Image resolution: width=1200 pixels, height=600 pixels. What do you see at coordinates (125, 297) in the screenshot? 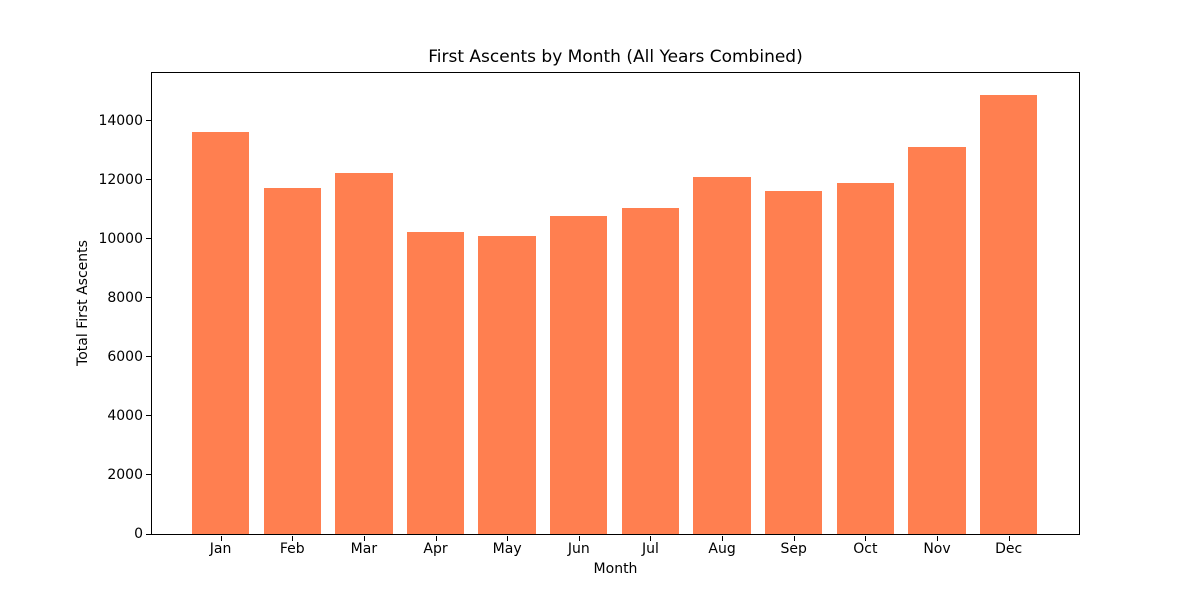
I see `y-tick-label: 8000` at bounding box center [125, 297].